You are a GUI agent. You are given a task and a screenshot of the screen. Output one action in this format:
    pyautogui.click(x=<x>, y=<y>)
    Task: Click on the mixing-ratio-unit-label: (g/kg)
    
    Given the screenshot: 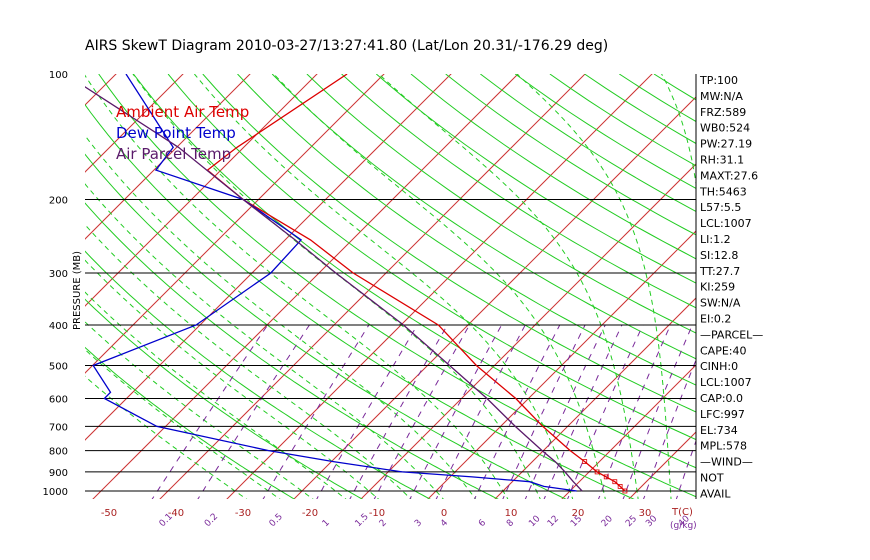 What is the action you would take?
    pyautogui.click(x=683, y=526)
    